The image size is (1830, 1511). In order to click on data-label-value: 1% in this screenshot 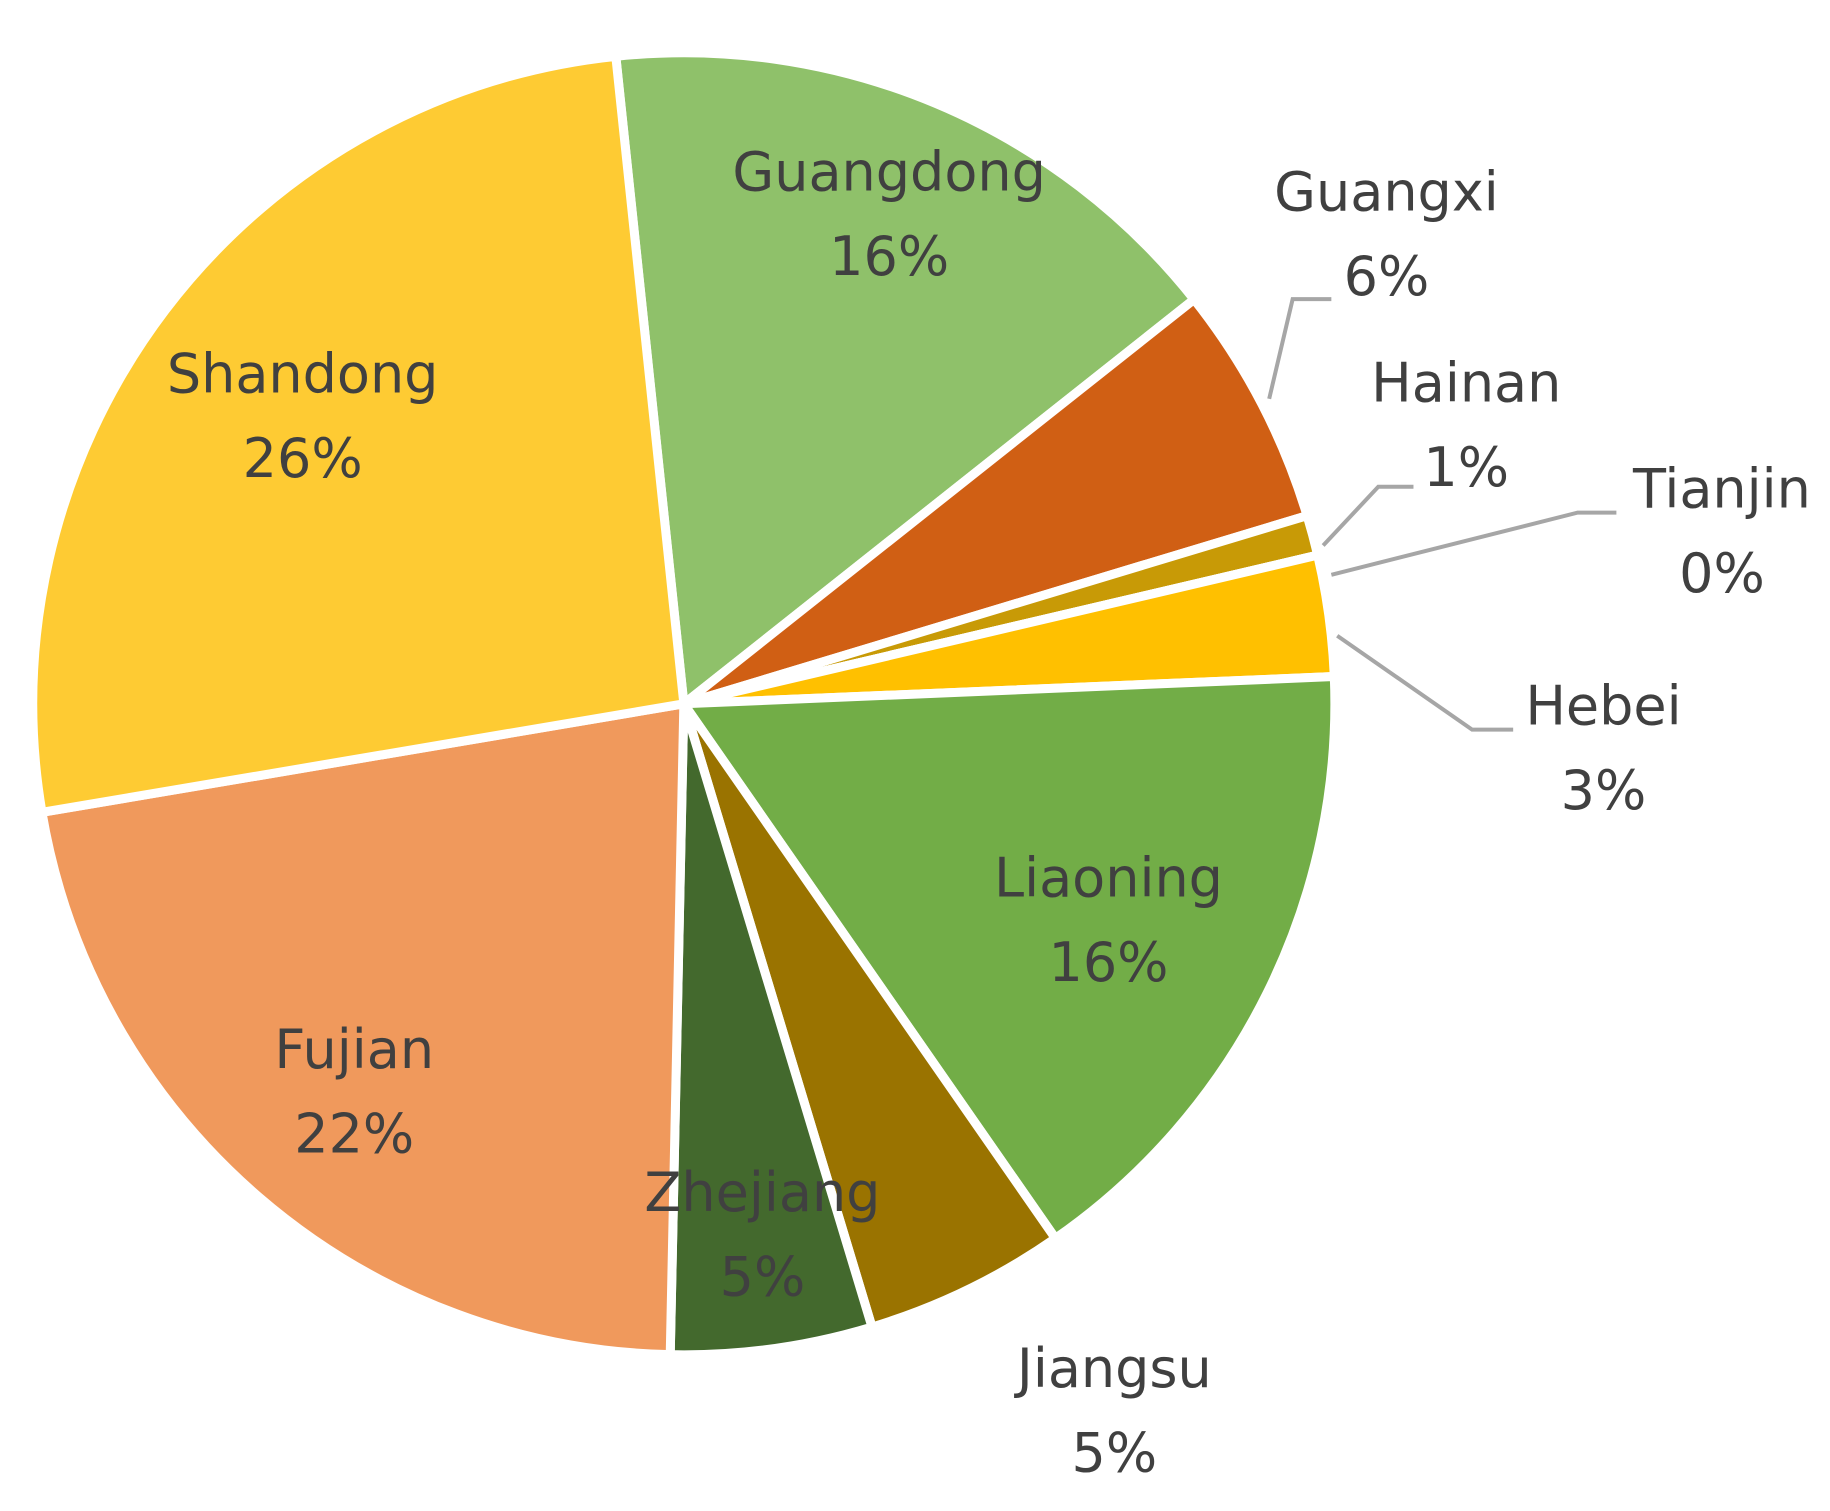, I will do `click(1466, 467)`.